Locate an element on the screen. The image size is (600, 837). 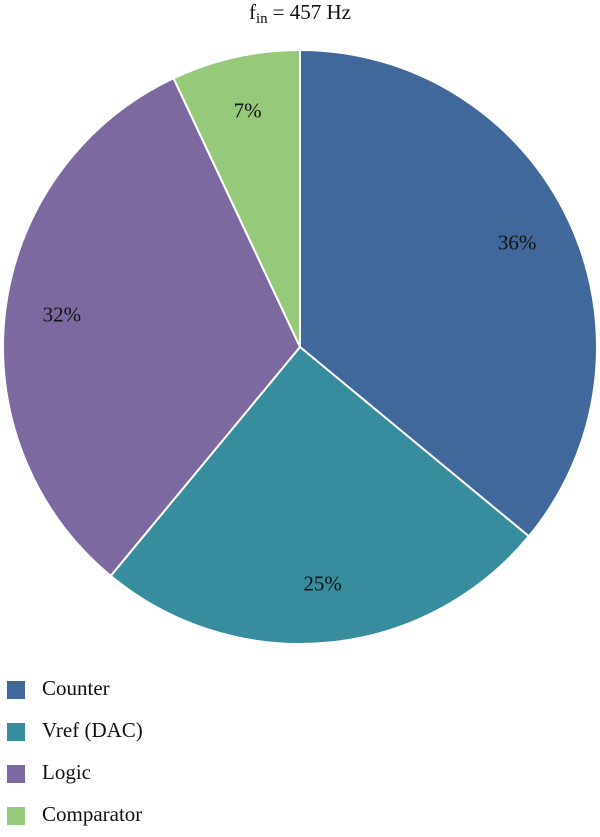
legend-label: Vref (DAC) is located at coordinates (92, 730).